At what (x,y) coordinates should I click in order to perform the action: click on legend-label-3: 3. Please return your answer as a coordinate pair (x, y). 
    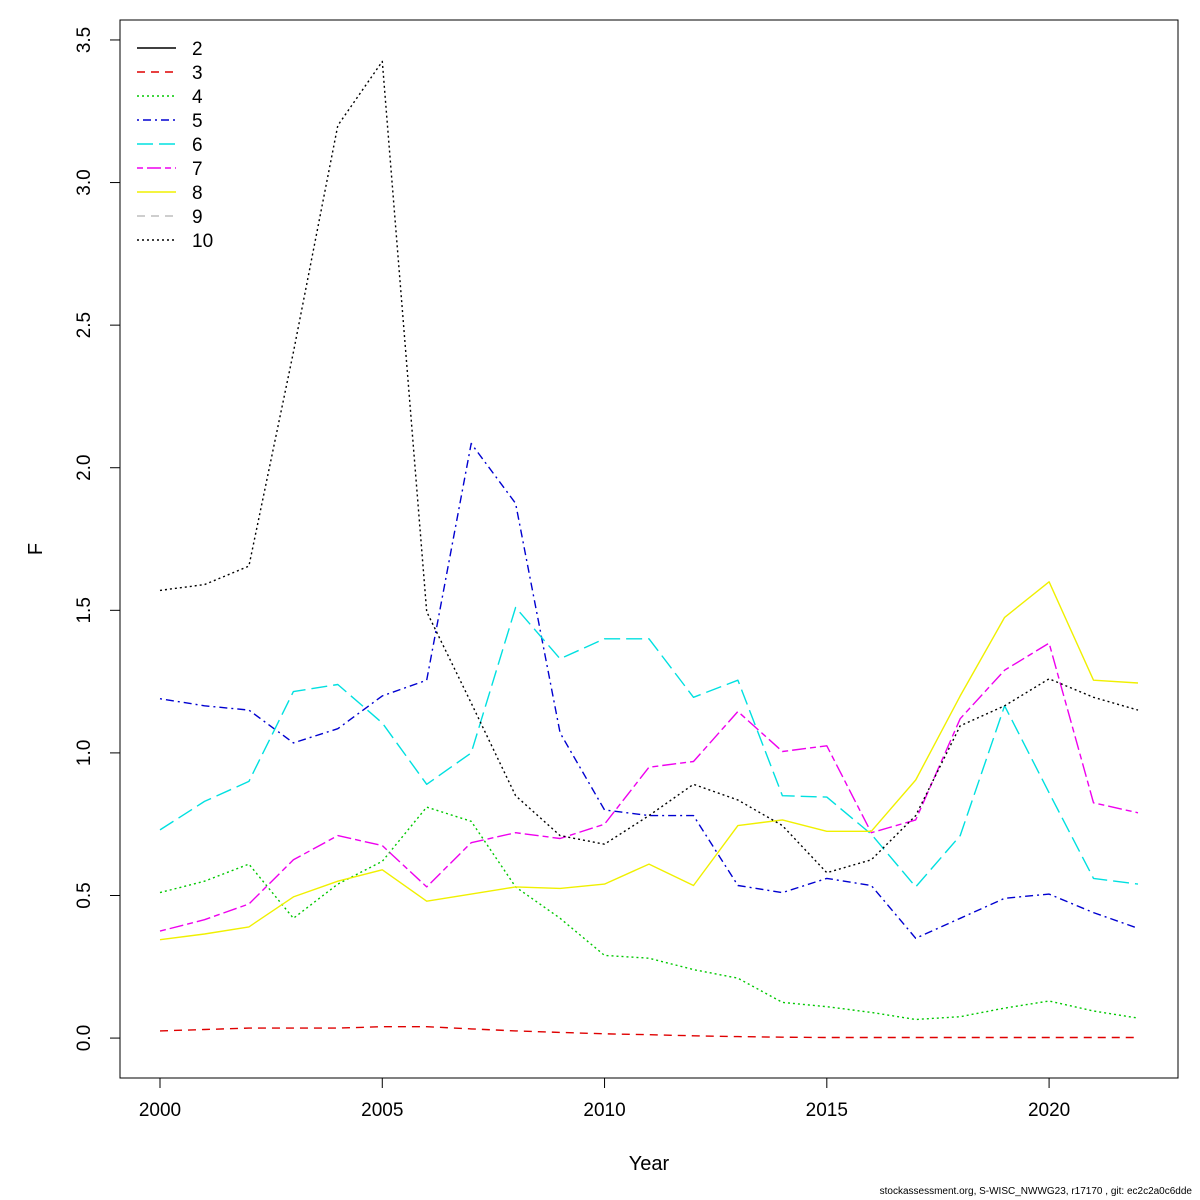
    Looking at the image, I should click on (197, 73).